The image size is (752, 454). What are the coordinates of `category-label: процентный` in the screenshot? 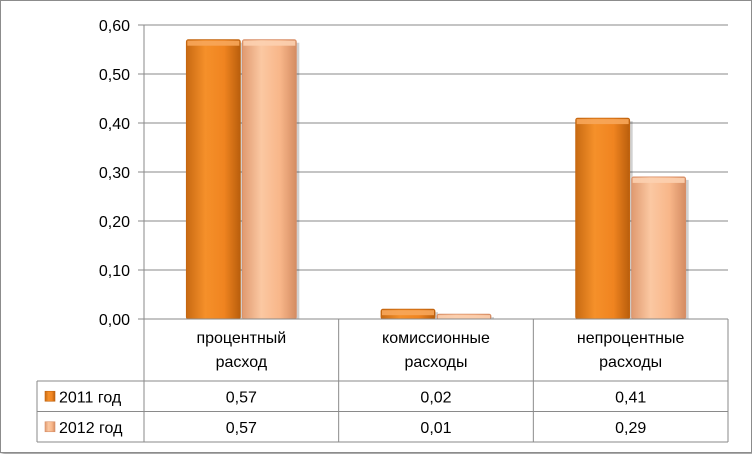 It's located at (241, 338).